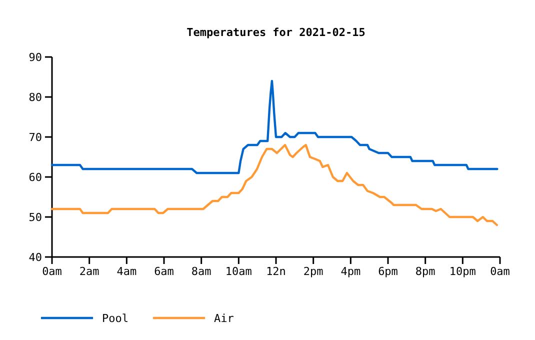  I want to click on y-tick-label: 70, so click(35, 137).